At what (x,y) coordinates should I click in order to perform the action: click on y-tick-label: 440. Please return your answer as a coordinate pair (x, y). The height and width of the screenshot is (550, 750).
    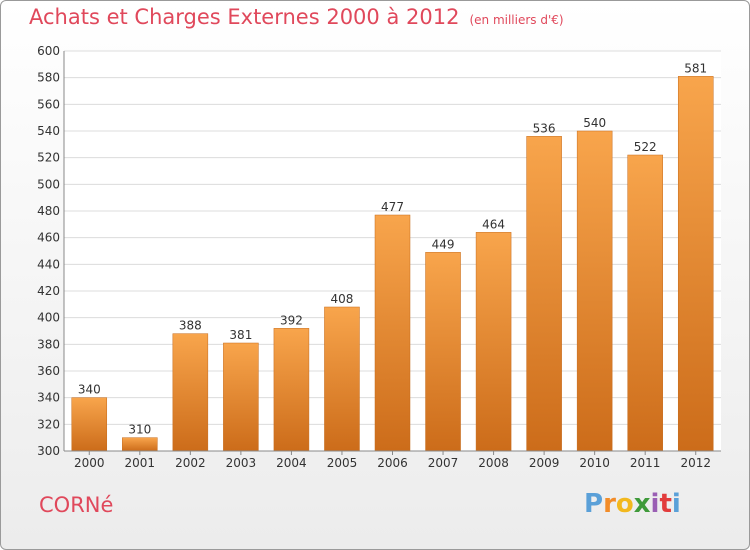
    Looking at the image, I should click on (48, 264).